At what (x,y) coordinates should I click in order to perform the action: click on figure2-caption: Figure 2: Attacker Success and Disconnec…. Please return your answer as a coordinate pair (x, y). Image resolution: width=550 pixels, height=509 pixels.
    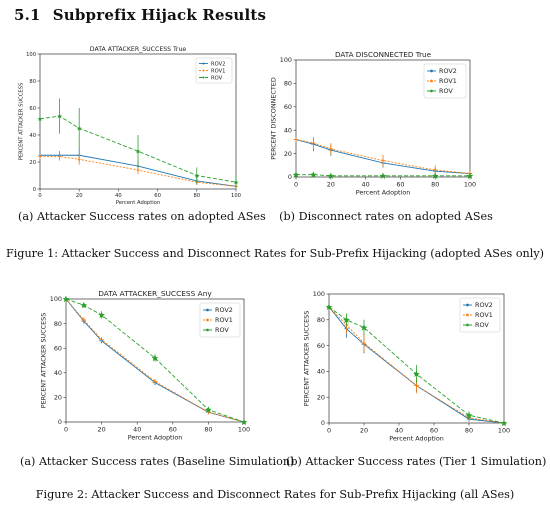
    Looking at the image, I should click on (275, 494).